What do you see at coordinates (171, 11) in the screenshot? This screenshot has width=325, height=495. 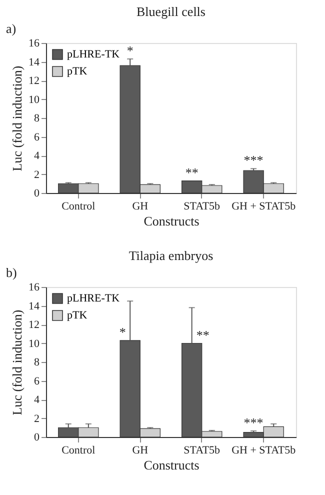 I see `chart-title: Bluegill cells` at bounding box center [171, 11].